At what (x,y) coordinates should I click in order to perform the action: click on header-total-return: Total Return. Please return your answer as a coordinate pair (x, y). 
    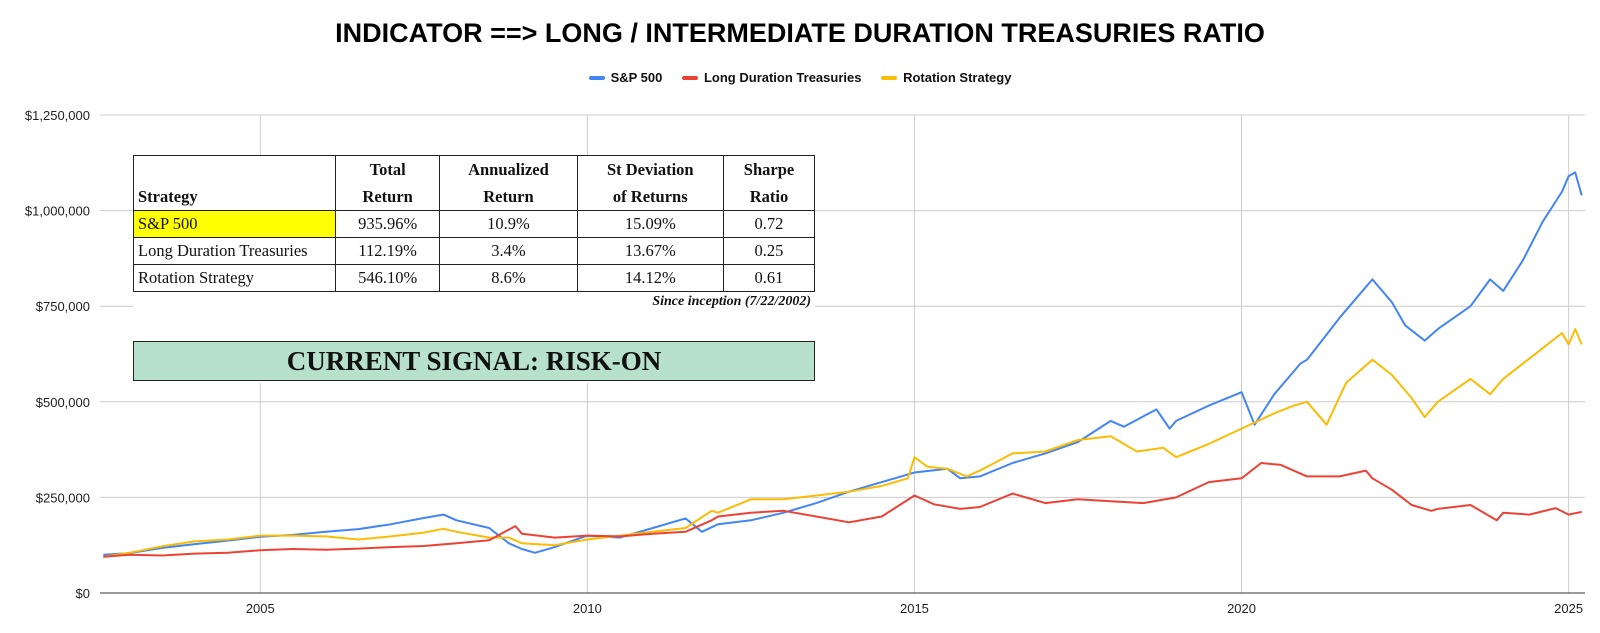
    Looking at the image, I should click on (387, 183).